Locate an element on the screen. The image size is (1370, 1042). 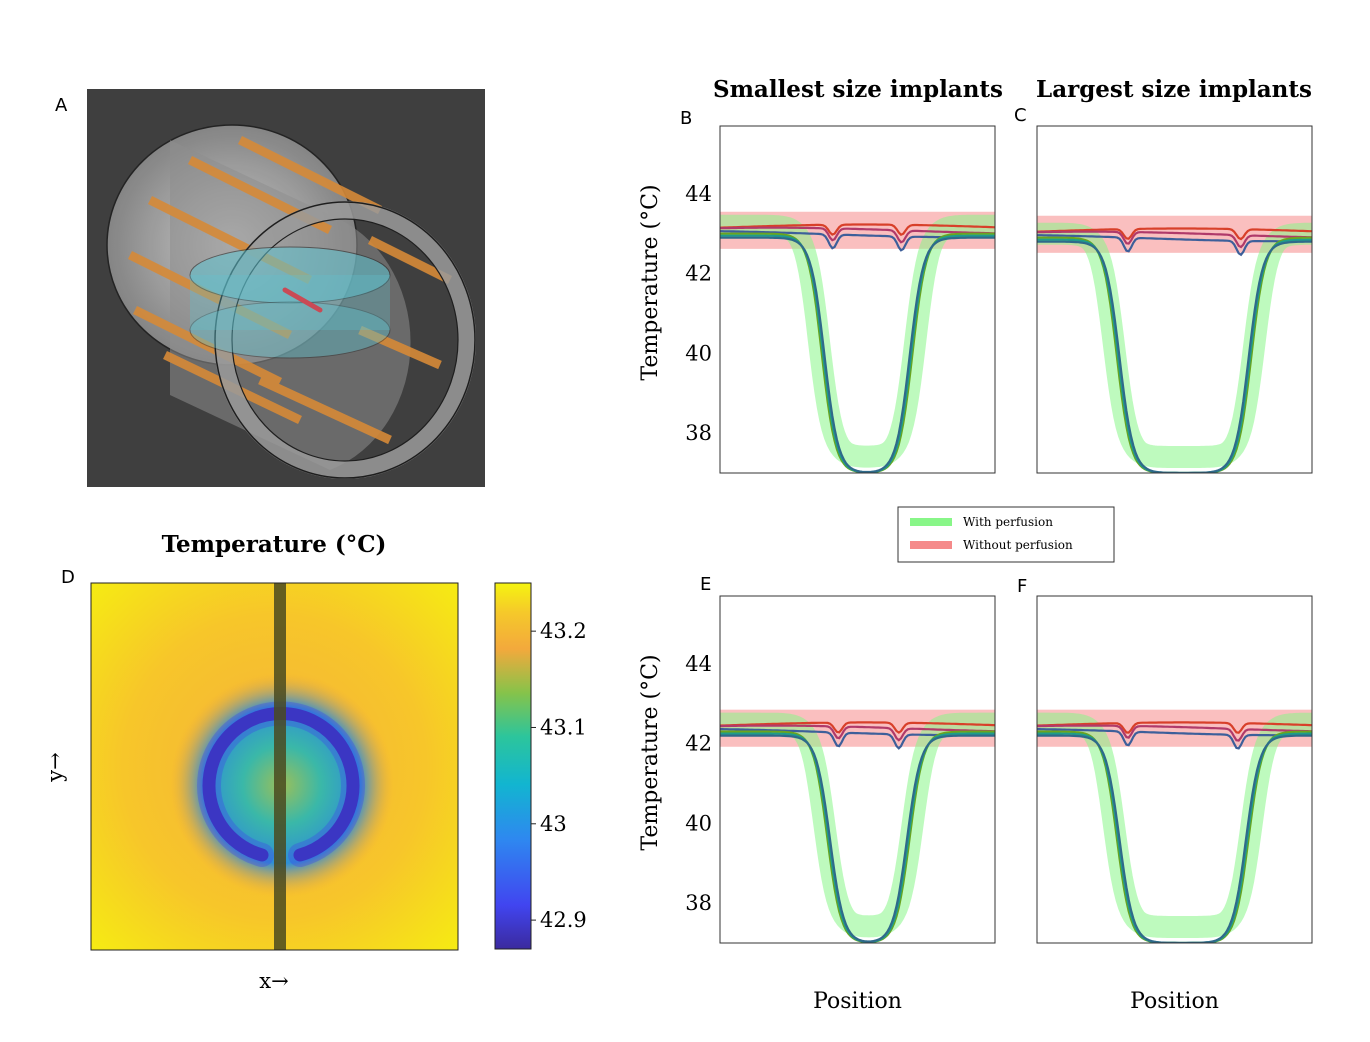
heatmap-x-label: x→ is located at coordinates (273, 981).